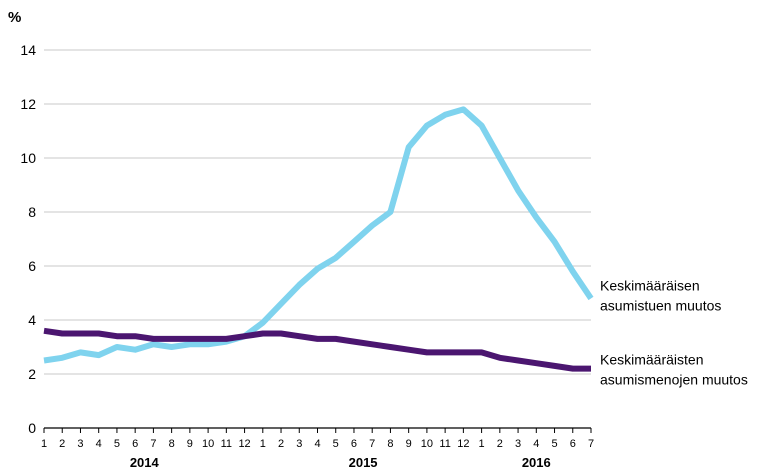  I want to click on year-label: 2014, so click(145, 462).